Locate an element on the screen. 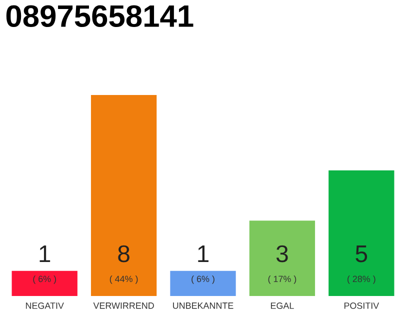 Image resolution: width=410 pixels, height=320 pixels. data-label: 8 is located at coordinates (124, 253).